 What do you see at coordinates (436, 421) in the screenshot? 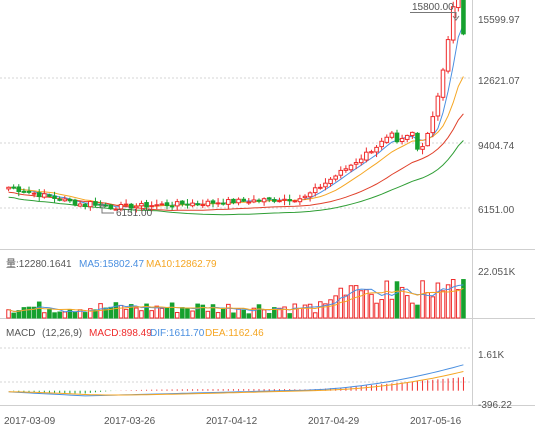
I see `date-tick-5: 2017-05-16` at bounding box center [436, 421].